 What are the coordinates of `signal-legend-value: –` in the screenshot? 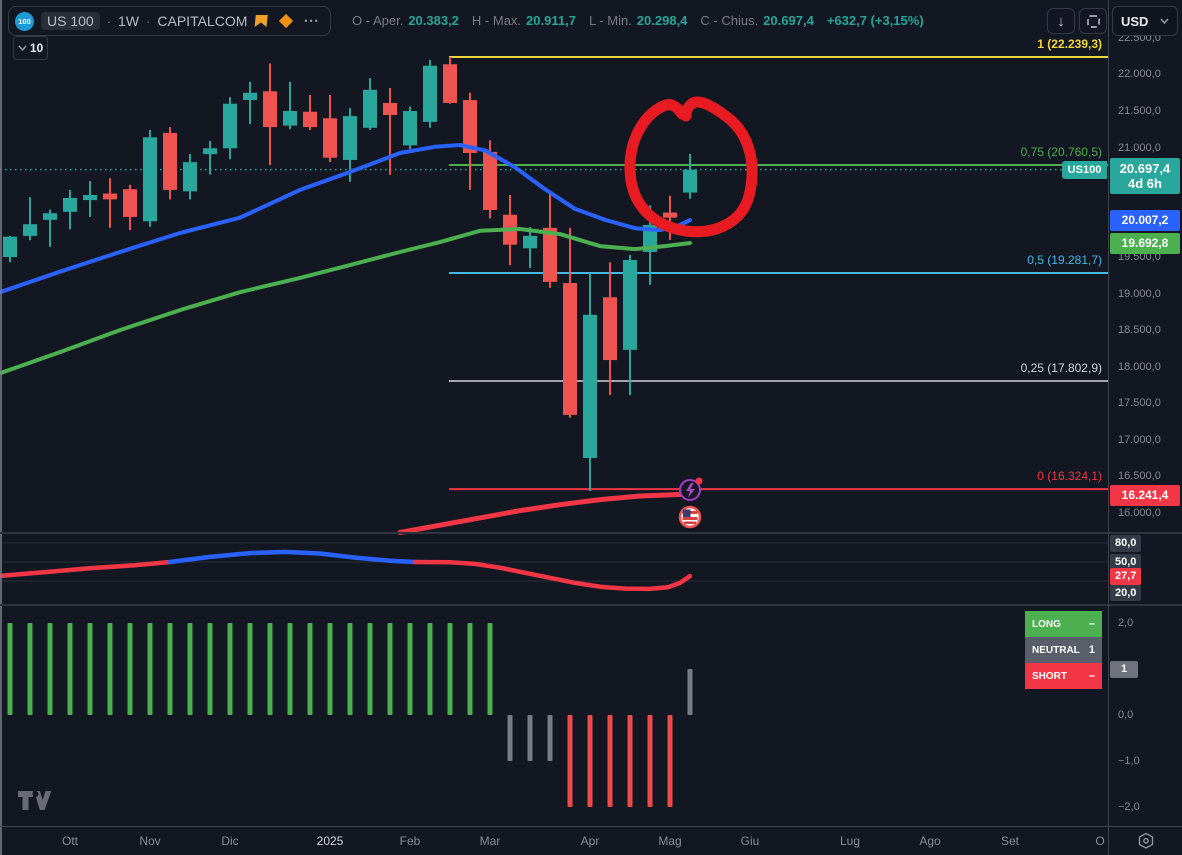 It's located at (1091, 624).